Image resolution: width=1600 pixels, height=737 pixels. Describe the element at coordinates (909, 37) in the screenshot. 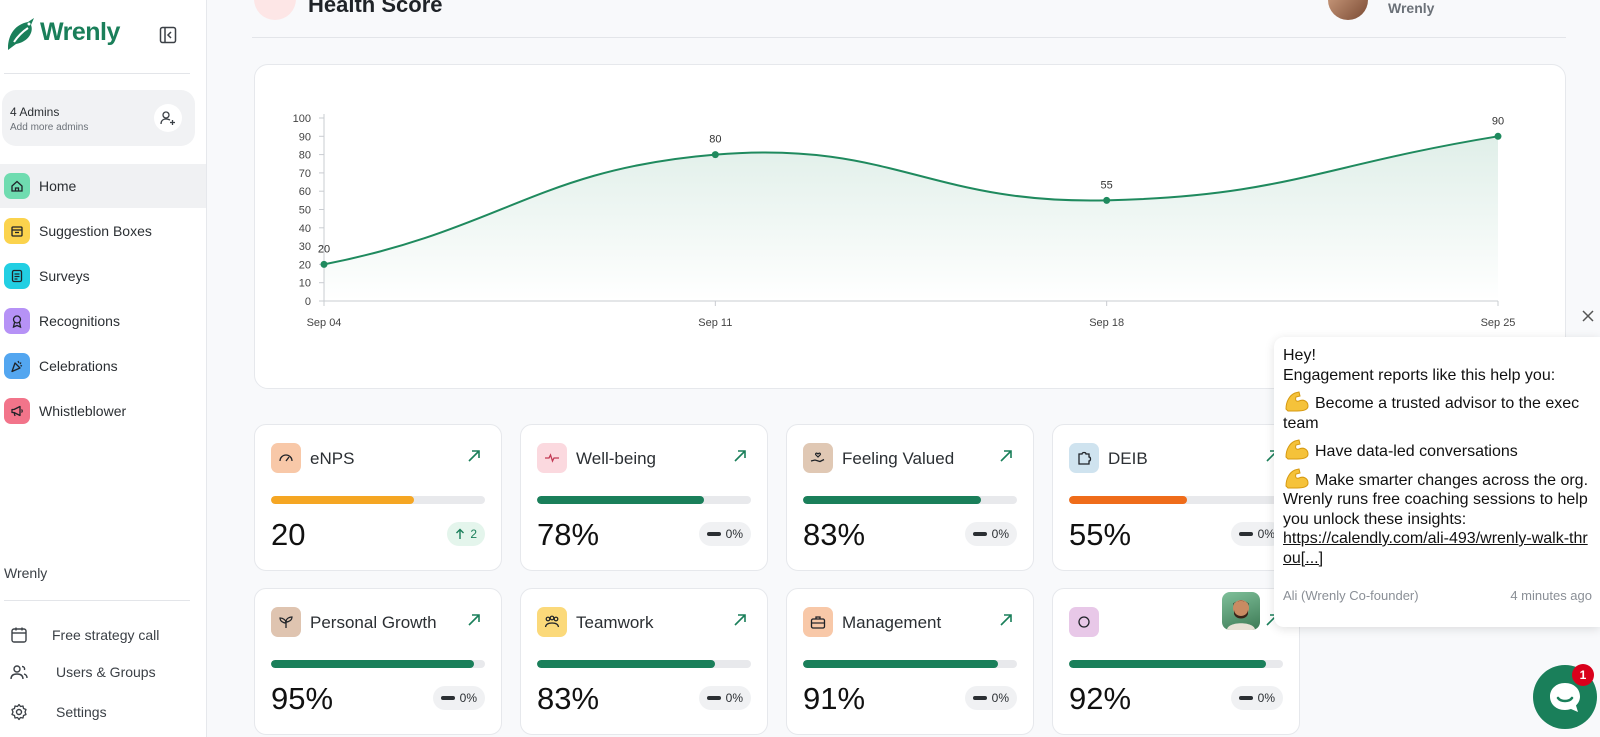

I see `header-divider` at that location.